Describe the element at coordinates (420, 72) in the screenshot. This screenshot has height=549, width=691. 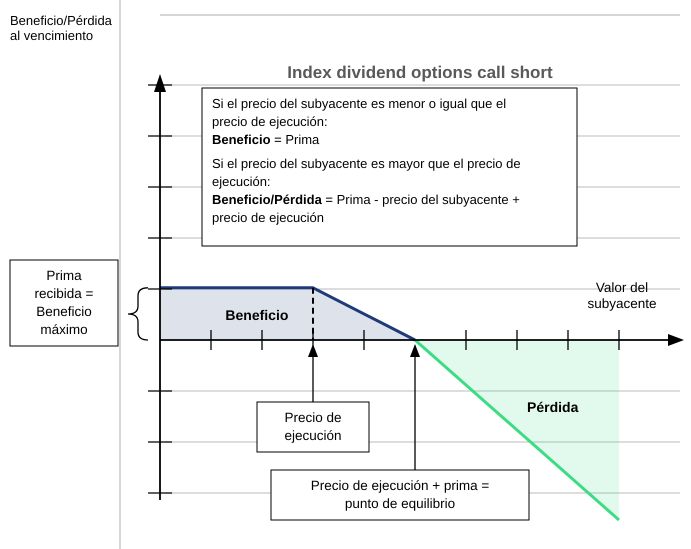
I see `chart-title: Index dividend options call short` at that location.